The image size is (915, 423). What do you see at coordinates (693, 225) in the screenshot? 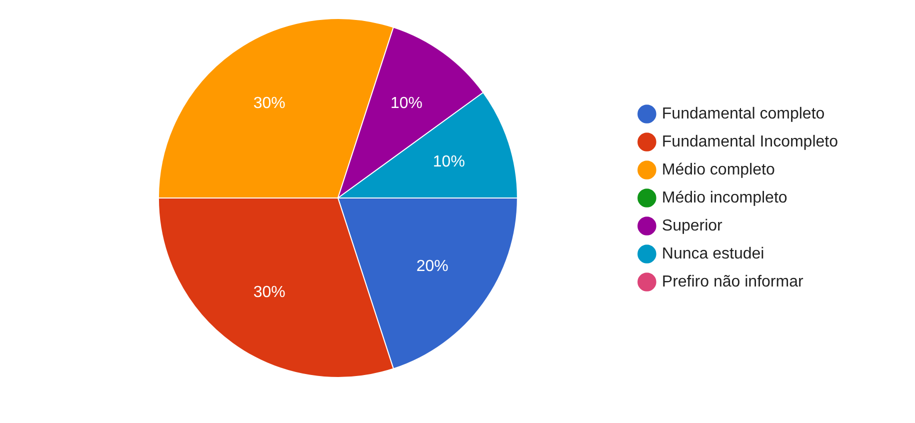
I see `legend-label: Superior` at bounding box center [693, 225].